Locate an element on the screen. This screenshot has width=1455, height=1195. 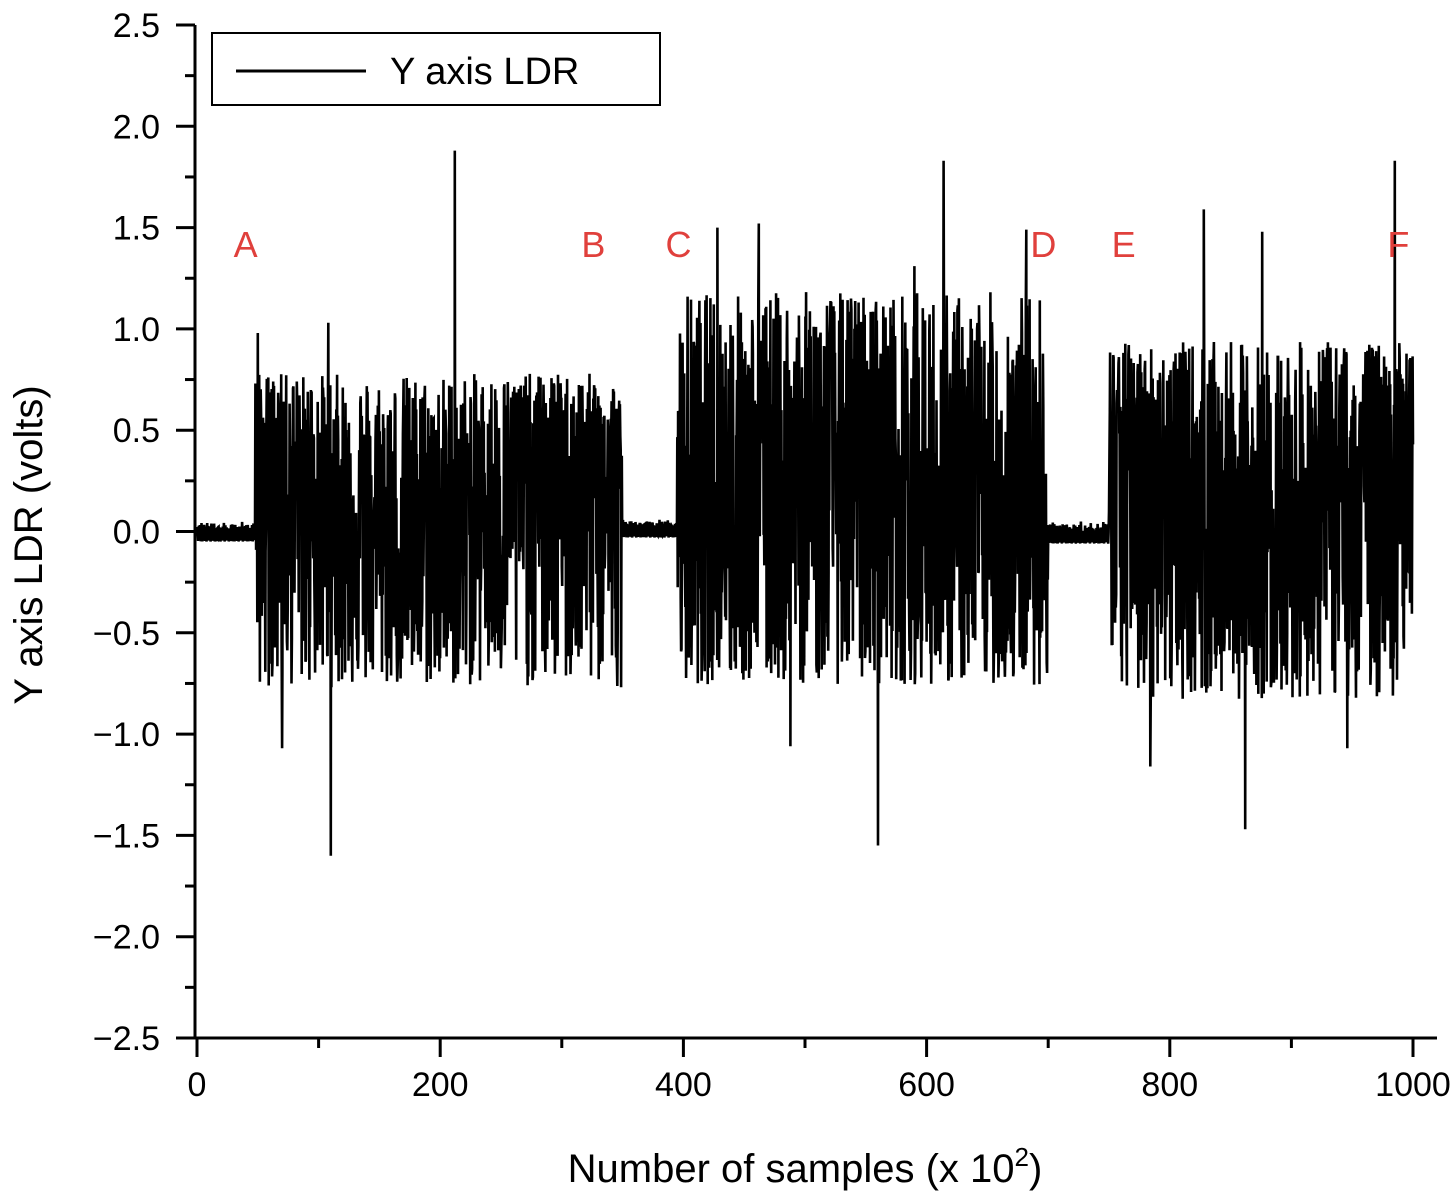
y-tick-label: 2.5 is located at coordinates (136, 26).